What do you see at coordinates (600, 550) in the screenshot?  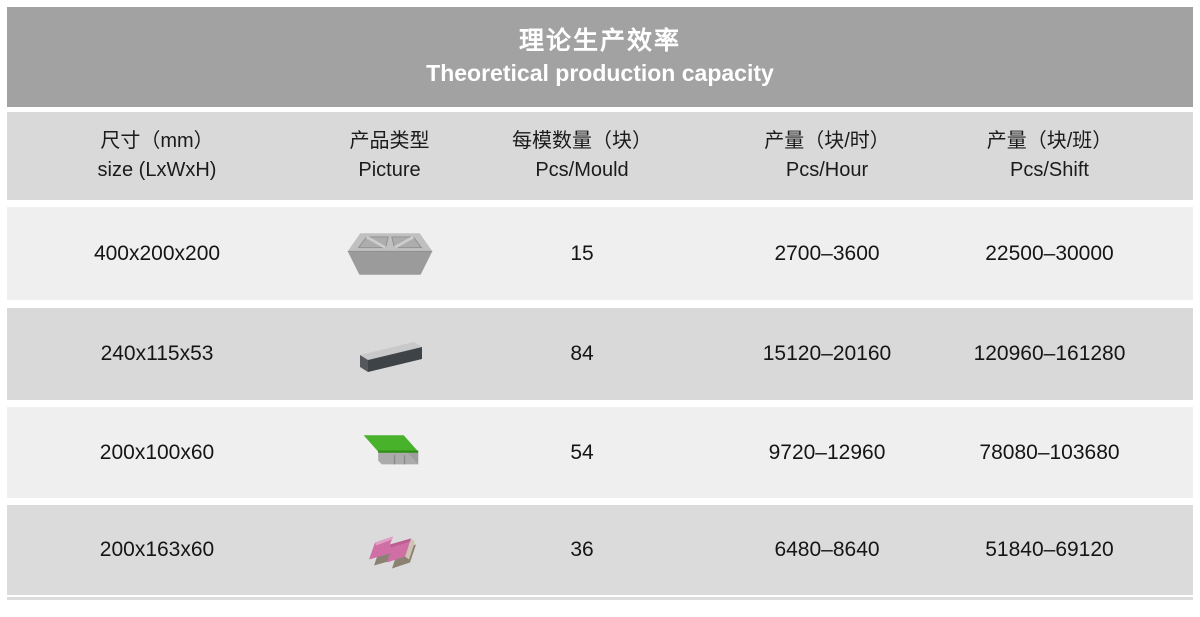 I see `table-row: 200x163x60 36 6480–8640 51840–69120` at bounding box center [600, 550].